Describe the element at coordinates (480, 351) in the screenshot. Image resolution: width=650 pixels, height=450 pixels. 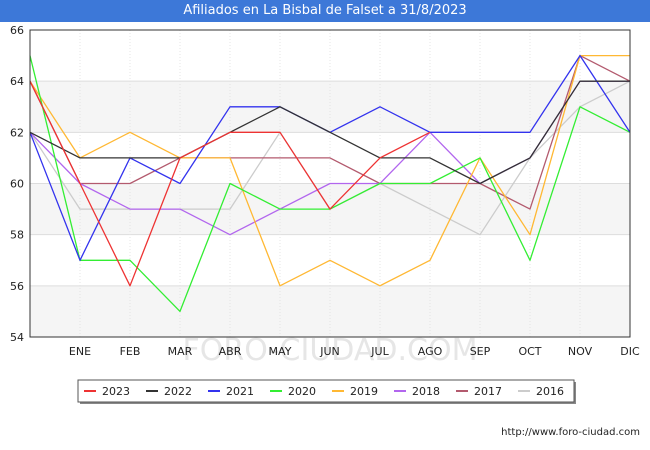
I see `x-tick-label: SEP` at that location.